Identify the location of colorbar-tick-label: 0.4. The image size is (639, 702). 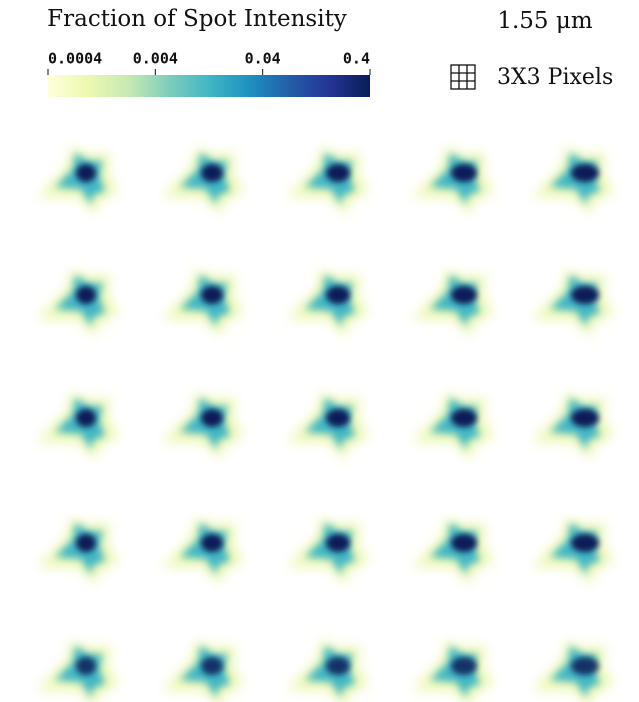
(356, 59).